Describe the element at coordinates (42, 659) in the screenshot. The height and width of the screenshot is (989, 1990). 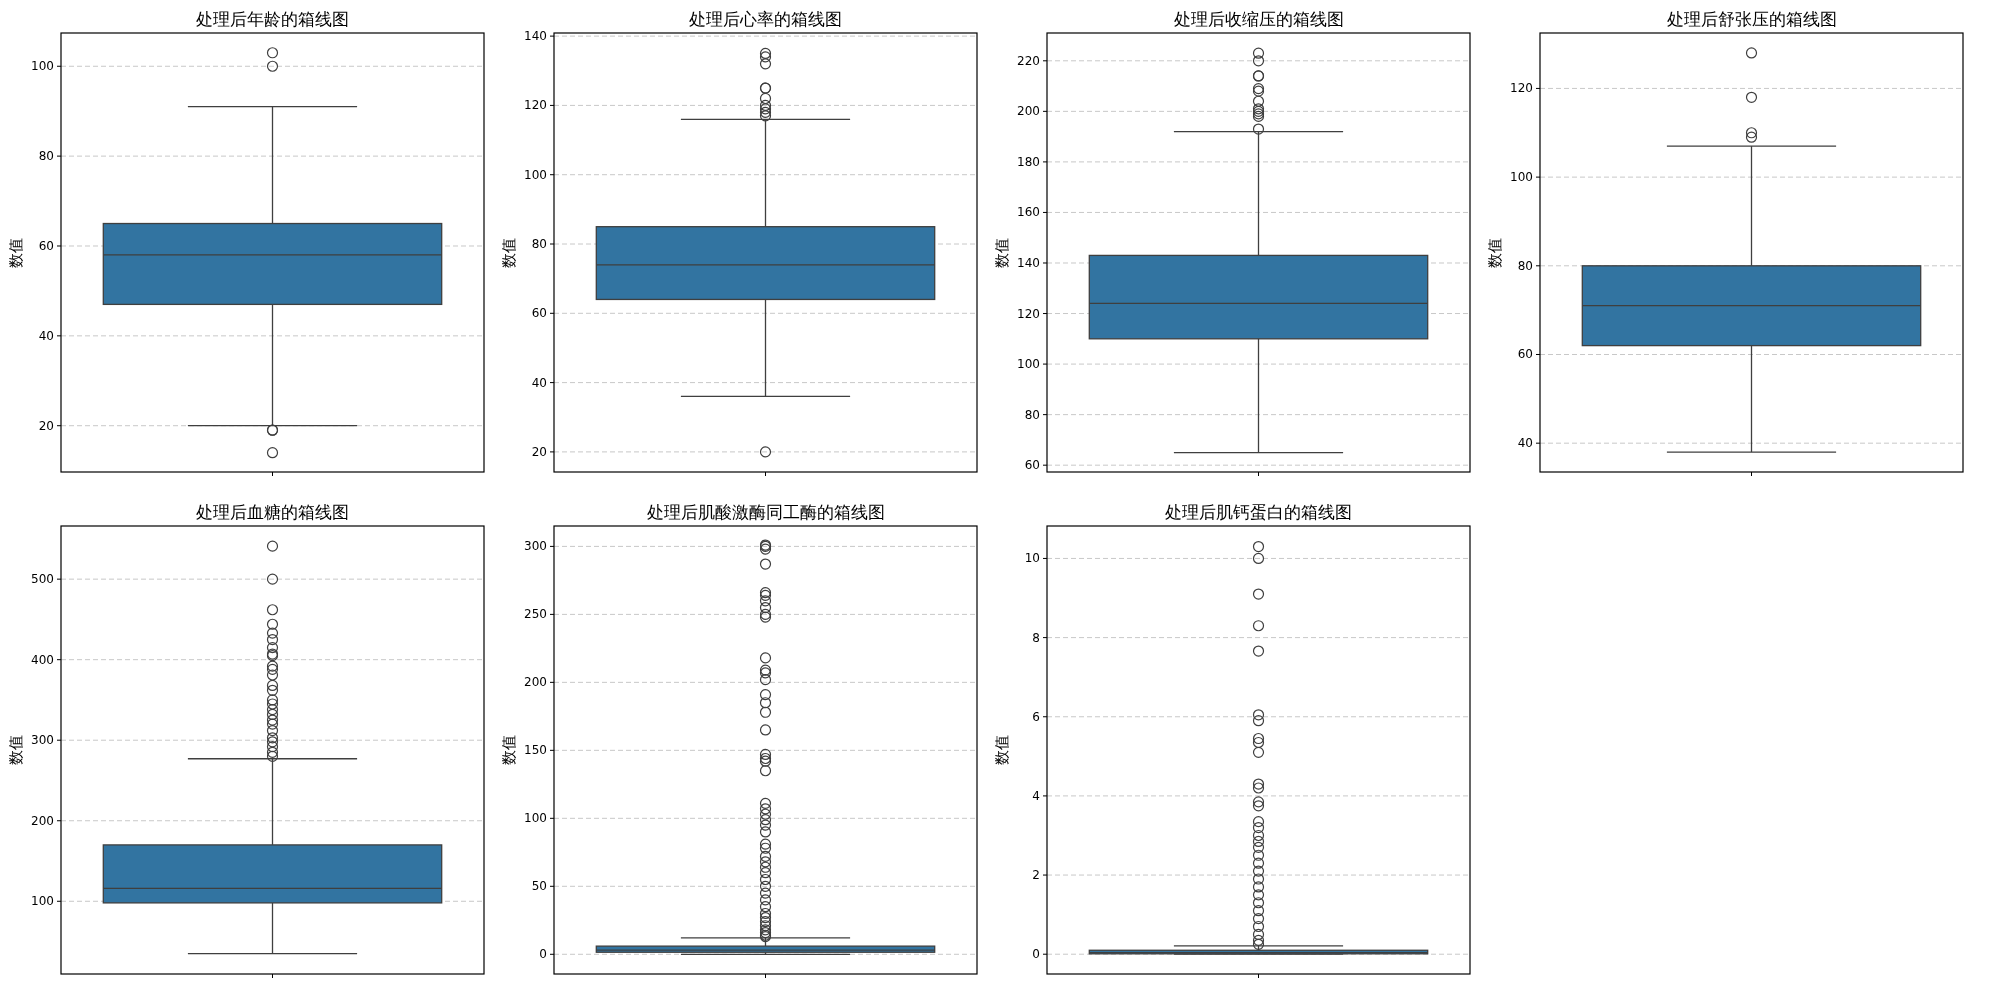
I see `y-tick-label: 400` at that location.